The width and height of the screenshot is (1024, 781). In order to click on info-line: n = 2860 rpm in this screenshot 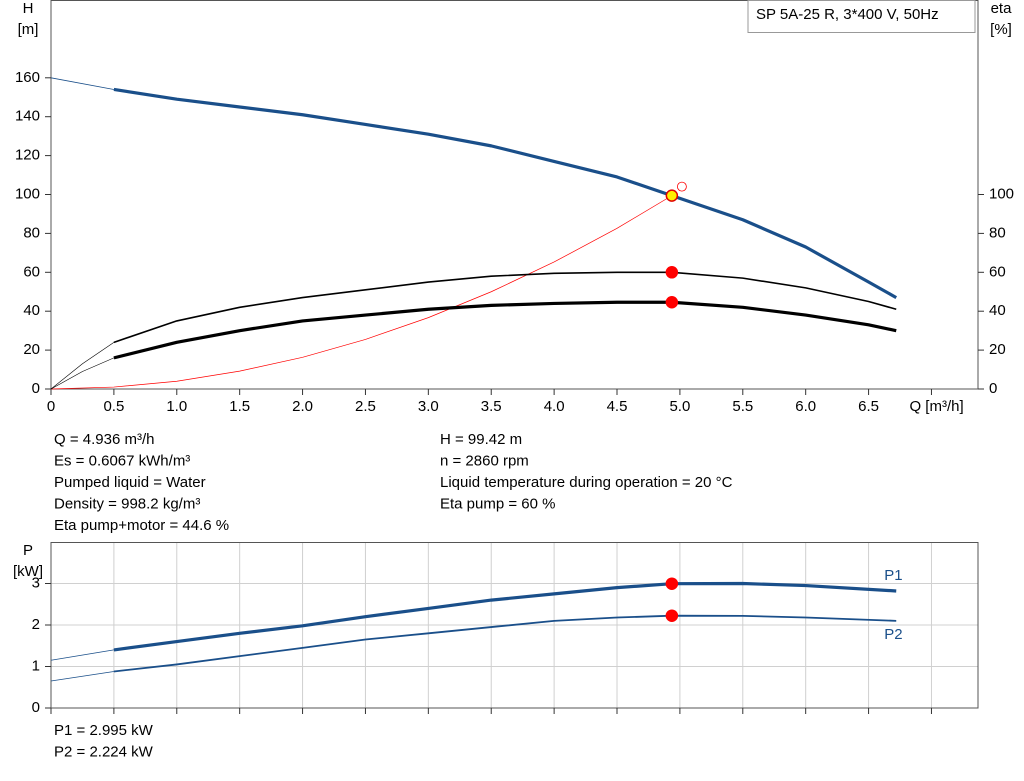, I will do `click(484, 460)`.